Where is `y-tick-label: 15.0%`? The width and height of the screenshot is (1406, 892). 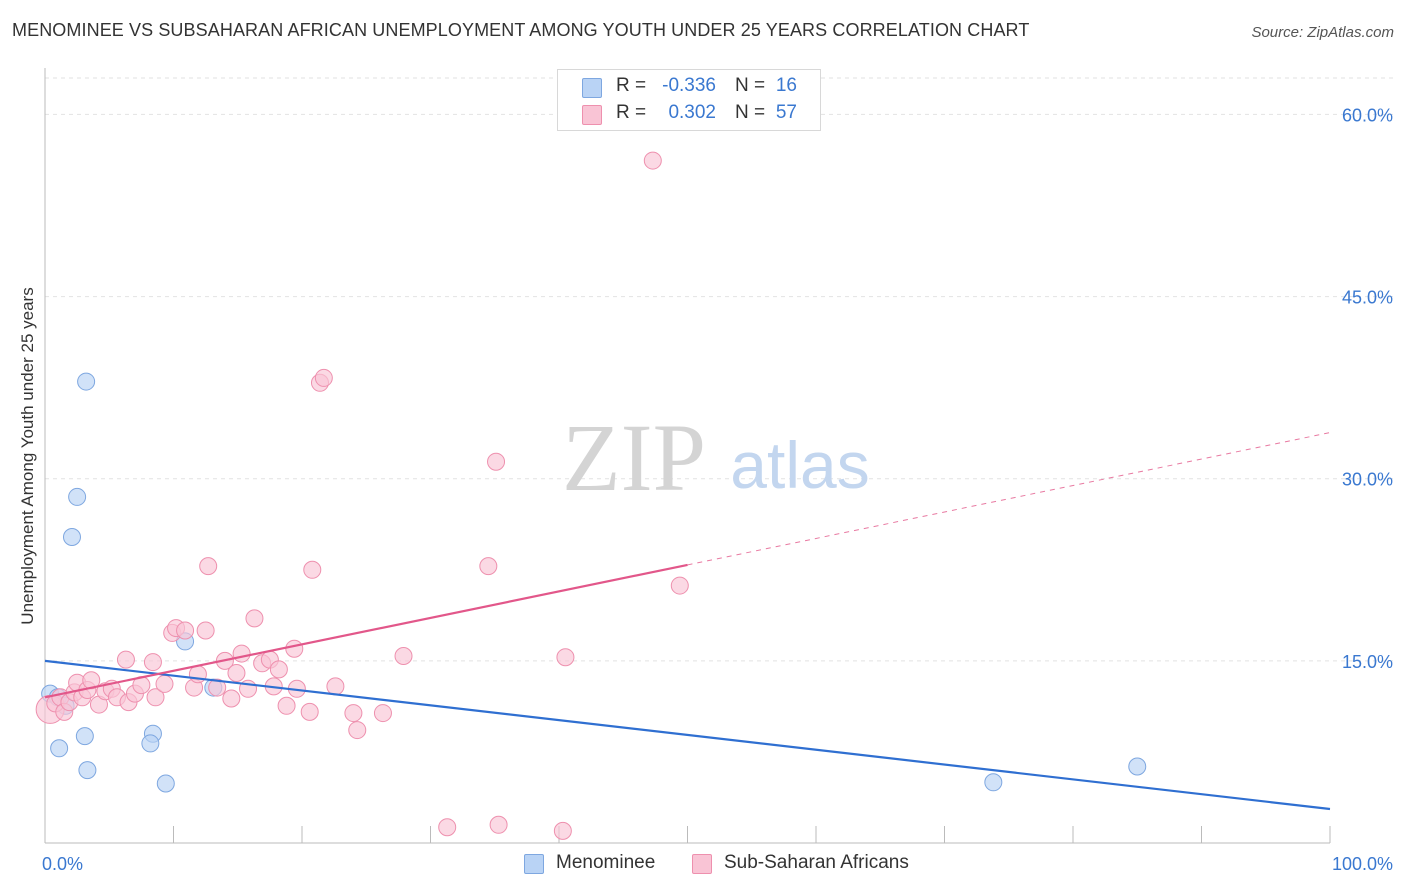
y-tick-label: 15.0% is located at coordinates (1367, 662).